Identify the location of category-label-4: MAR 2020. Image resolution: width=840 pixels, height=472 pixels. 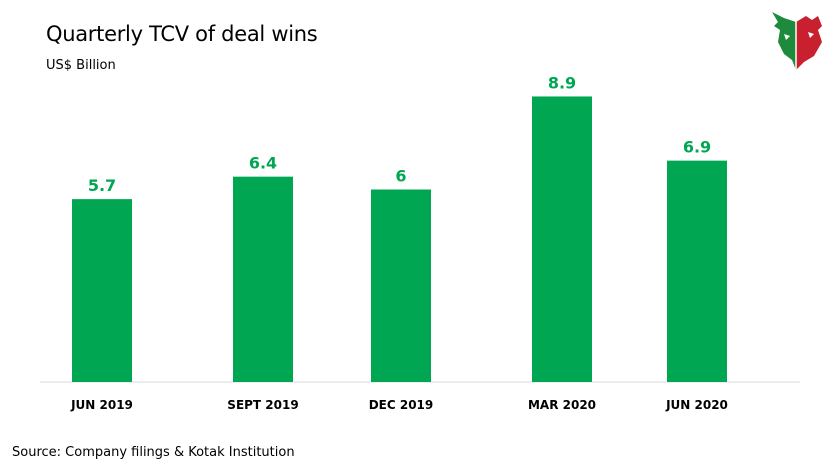
(562, 405).